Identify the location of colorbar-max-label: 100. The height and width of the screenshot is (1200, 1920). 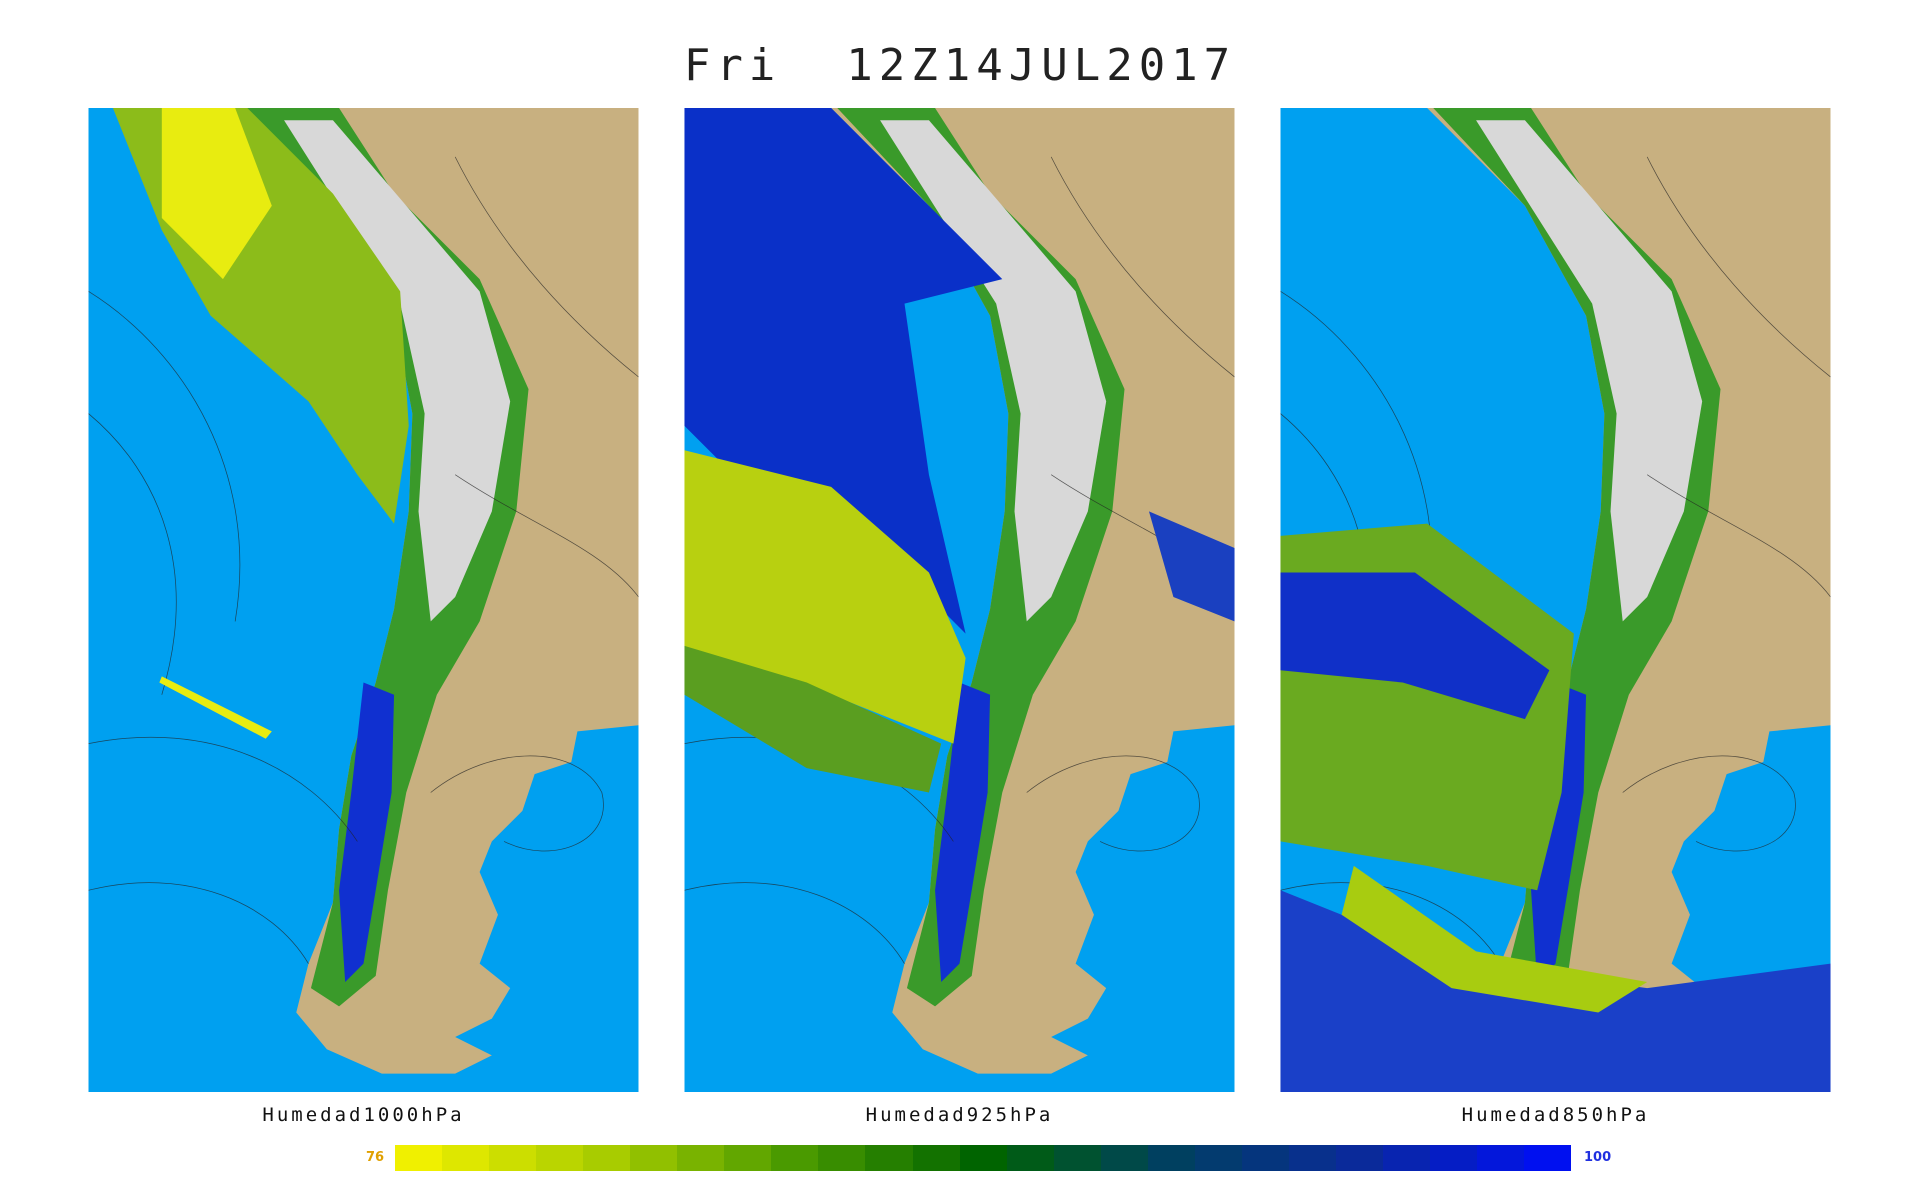
(1598, 1157).